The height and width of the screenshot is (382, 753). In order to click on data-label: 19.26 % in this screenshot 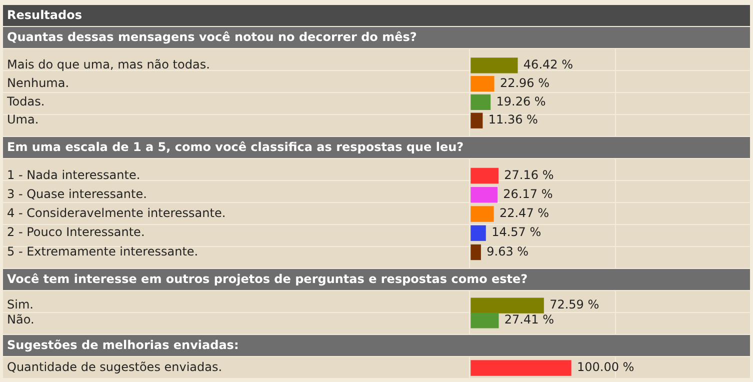, I will do `click(521, 101)`.